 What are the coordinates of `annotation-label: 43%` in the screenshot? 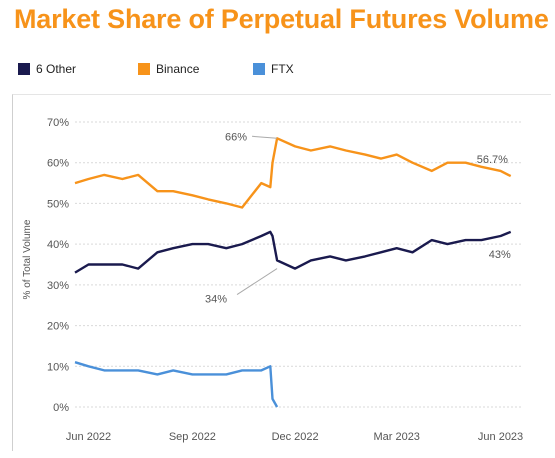 It's located at (500, 255).